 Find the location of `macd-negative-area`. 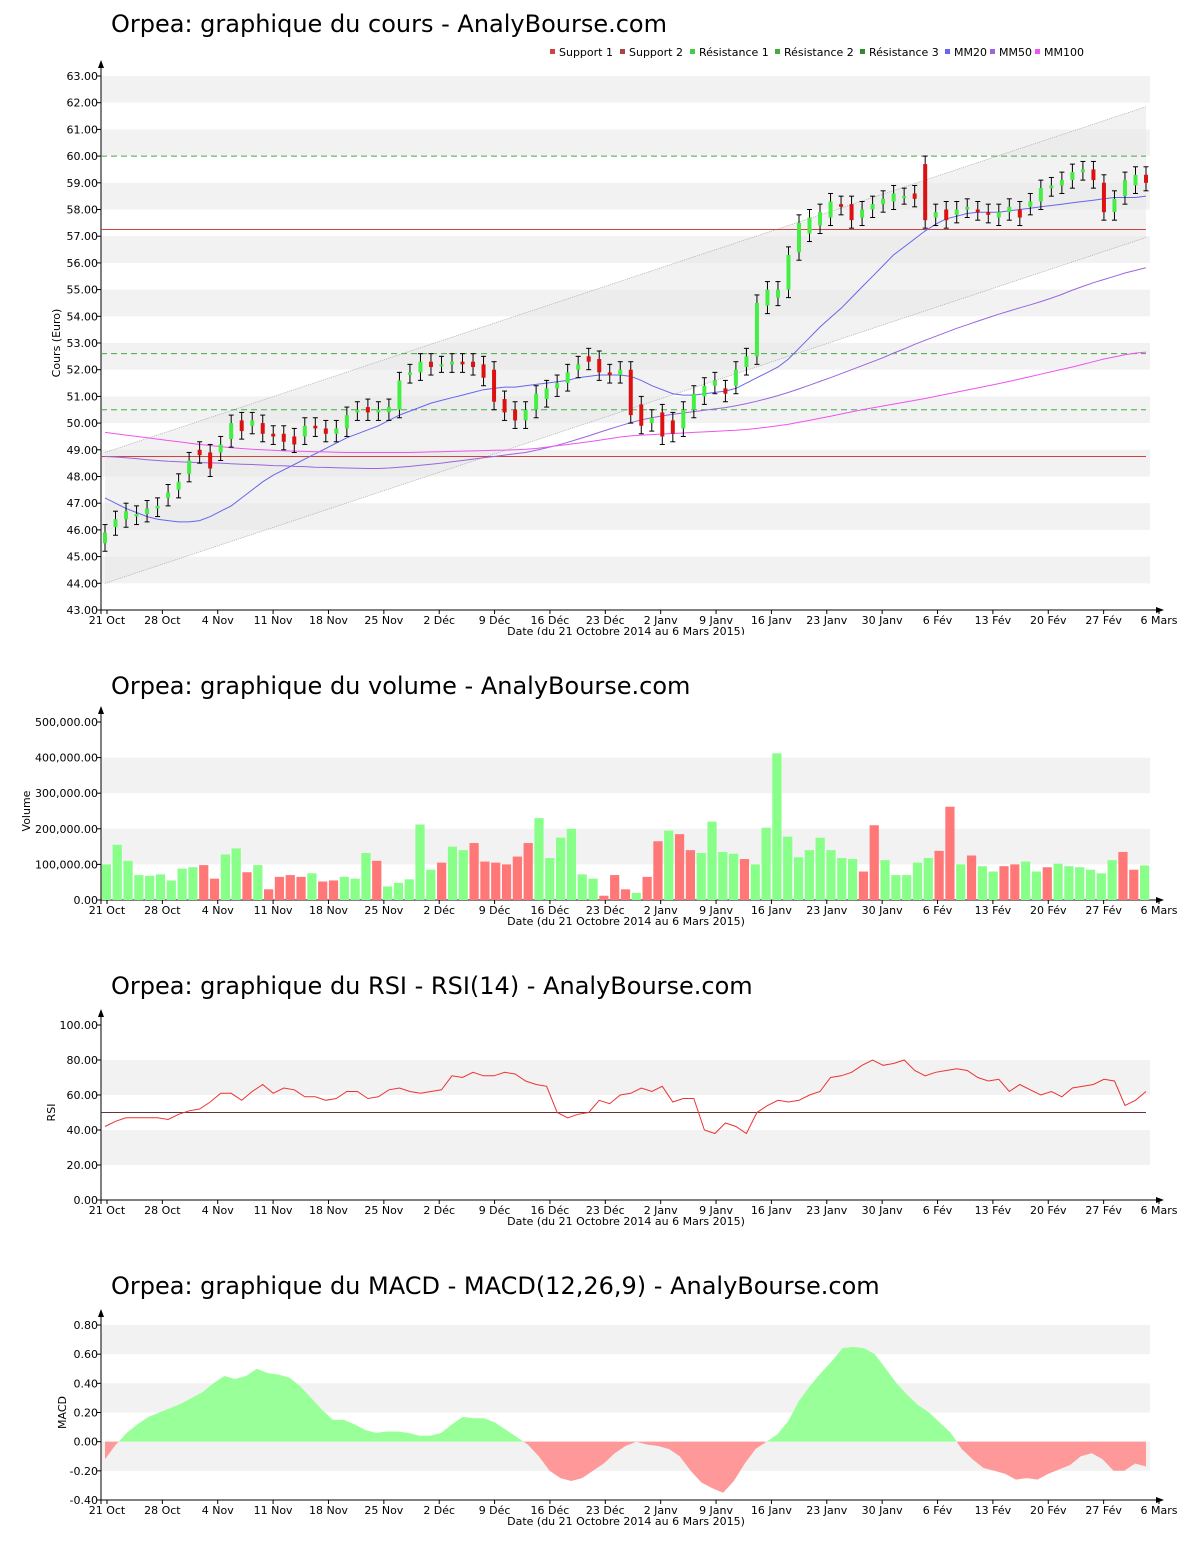

macd-negative-area is located at coordinates (1051, 1460).